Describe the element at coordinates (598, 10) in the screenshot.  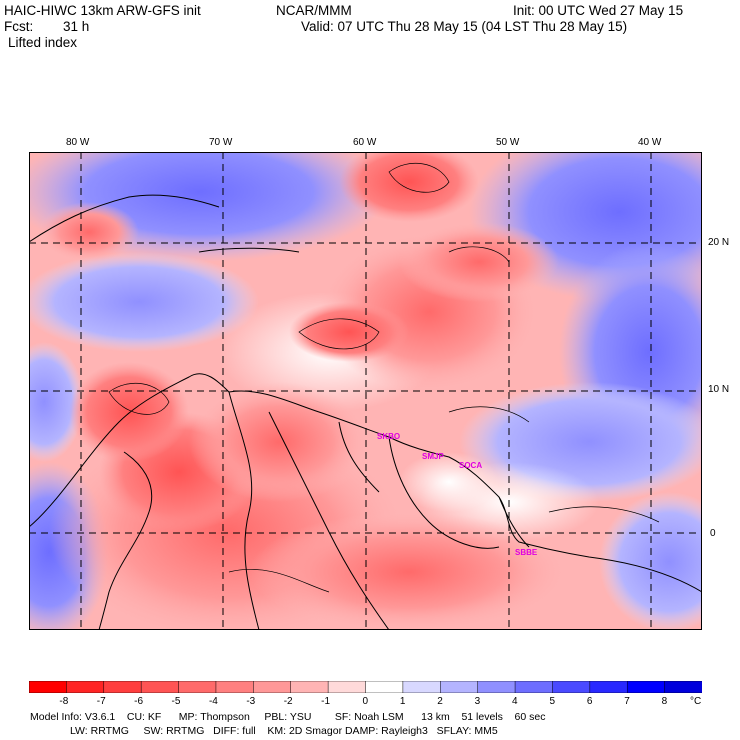
I see `init-time: Init: 00 UTC Wed 27 May 15` at that location.